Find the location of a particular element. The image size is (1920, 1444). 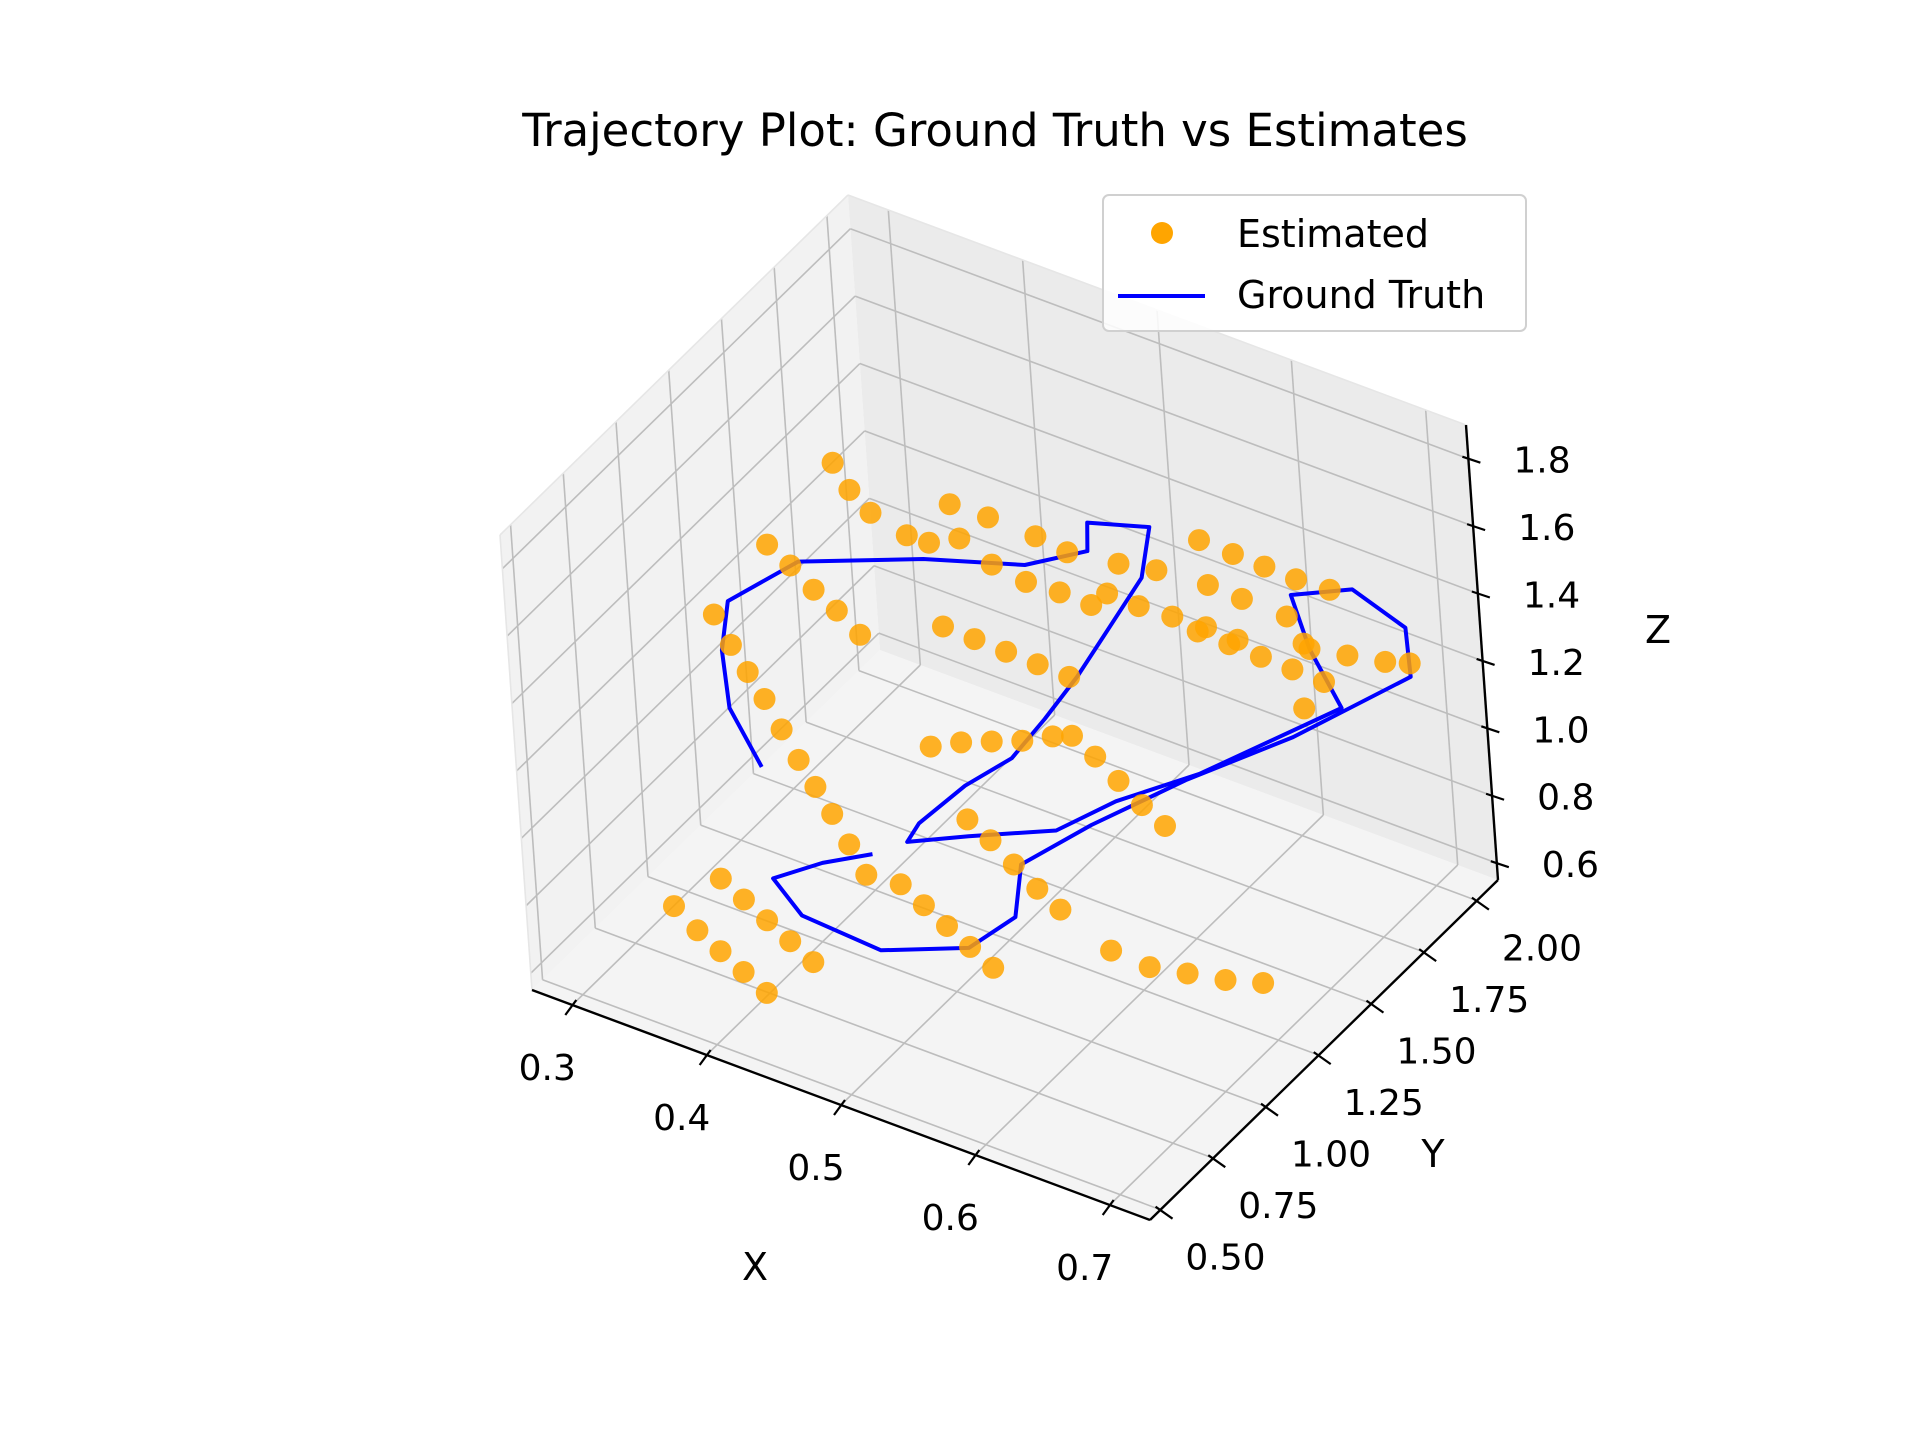

y-tick-label: 1.75 is located at coordinates (1489, 1000).